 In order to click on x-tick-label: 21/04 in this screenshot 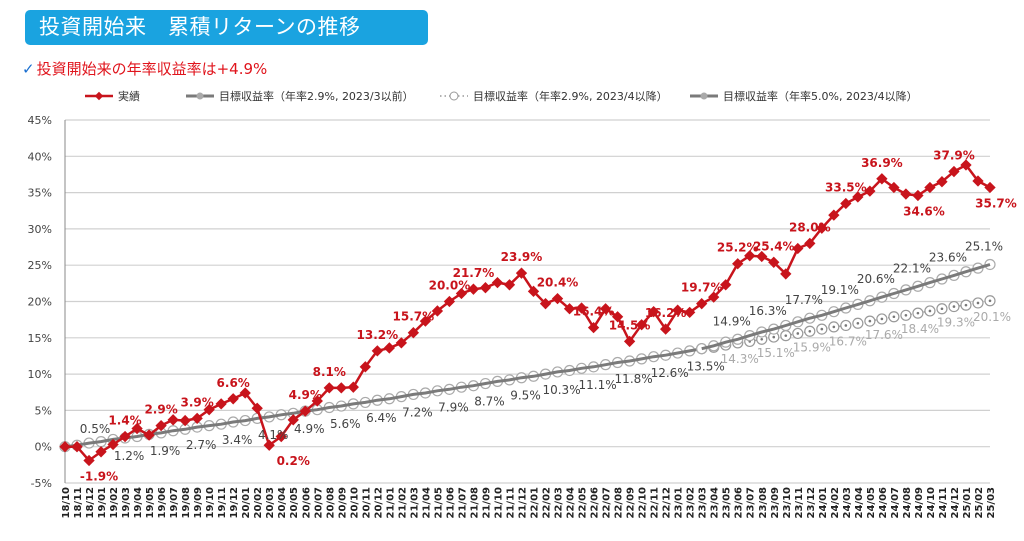, I will do `click(426, 503)`.